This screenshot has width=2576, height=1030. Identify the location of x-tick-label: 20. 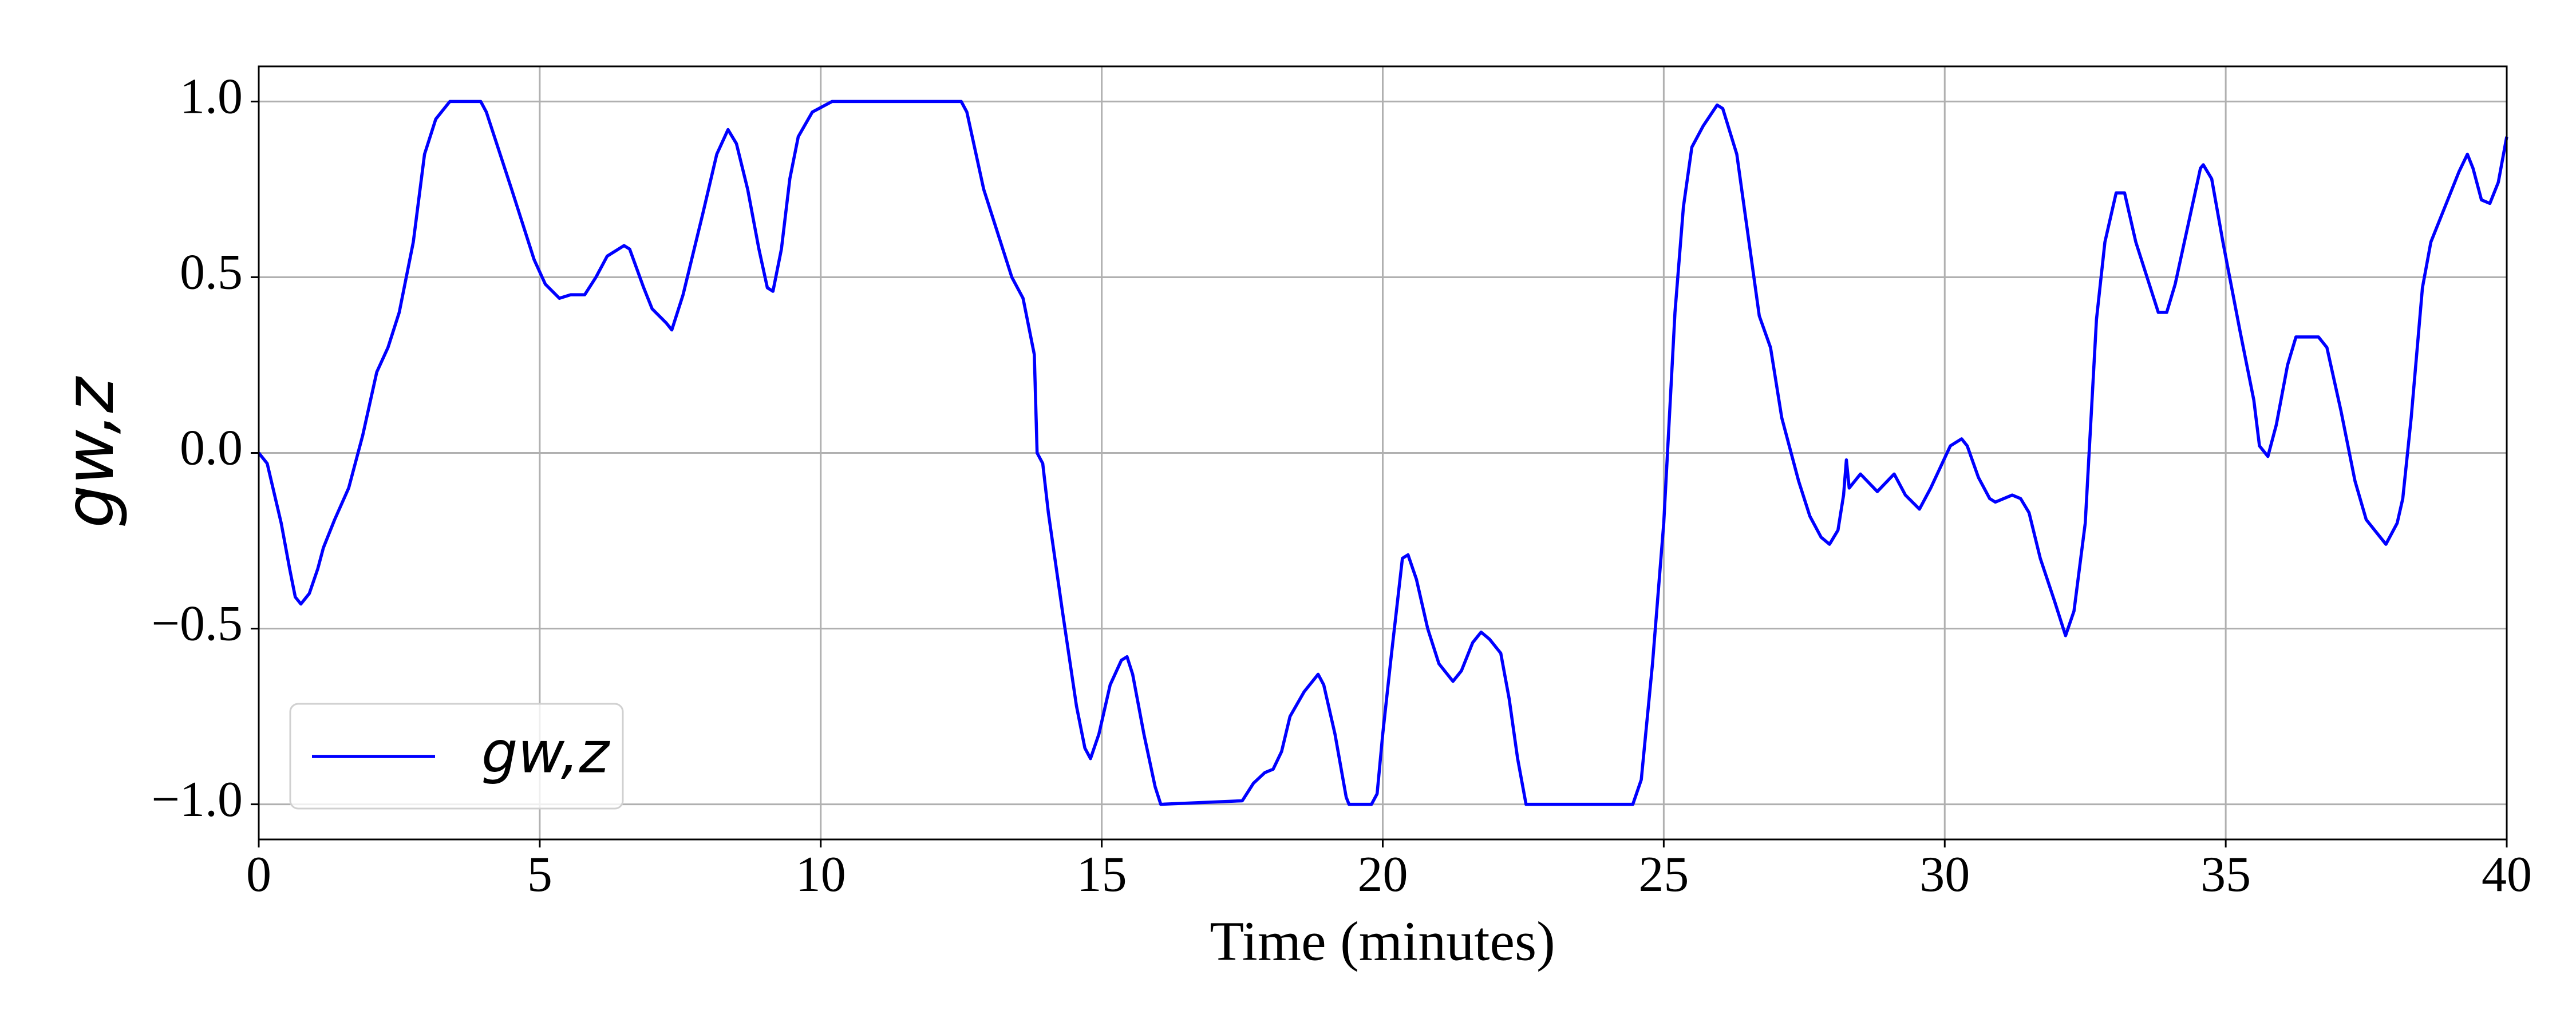
(1383, 874).